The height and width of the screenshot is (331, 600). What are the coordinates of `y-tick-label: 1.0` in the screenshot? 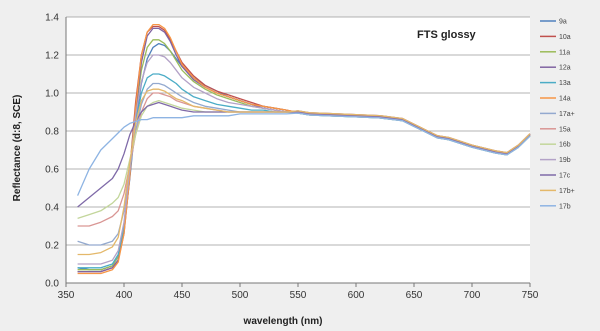 It's located at (52, 94).